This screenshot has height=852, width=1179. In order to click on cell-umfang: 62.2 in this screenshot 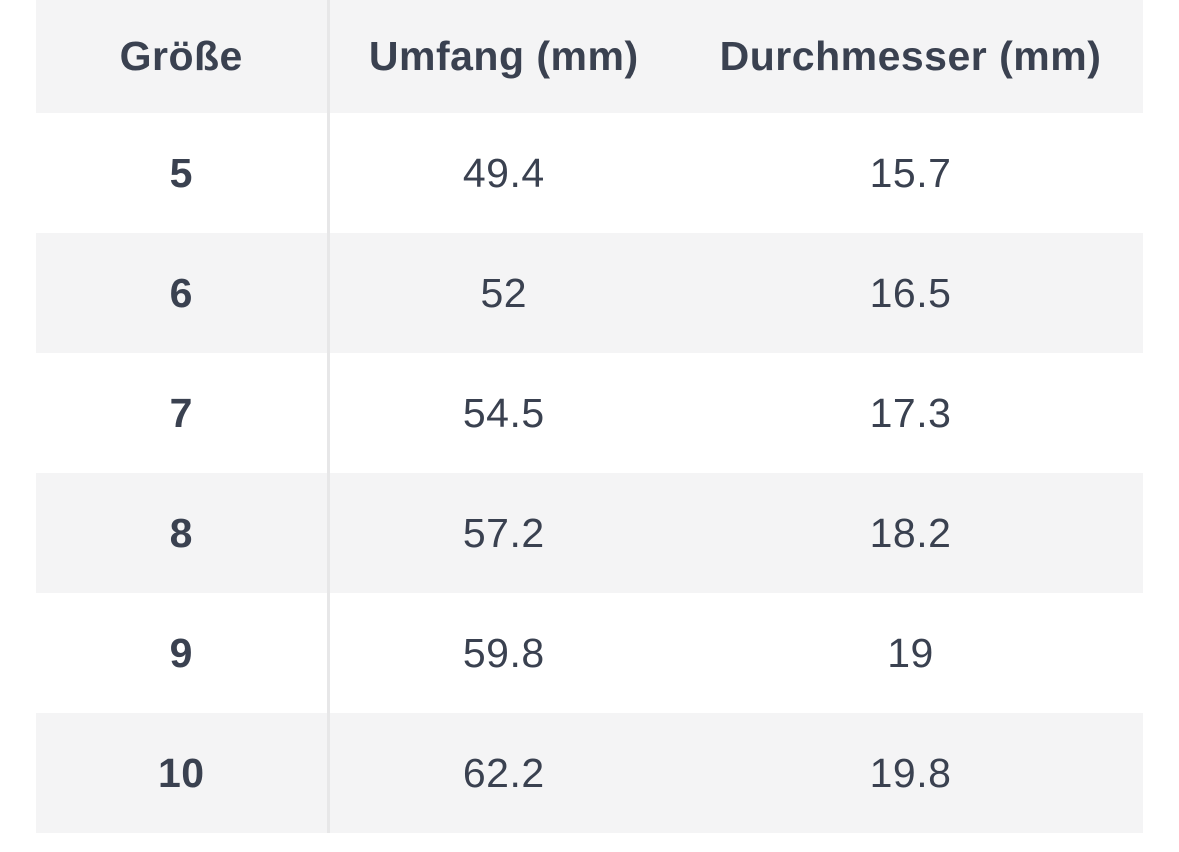, I will do `click(502, 773)`.